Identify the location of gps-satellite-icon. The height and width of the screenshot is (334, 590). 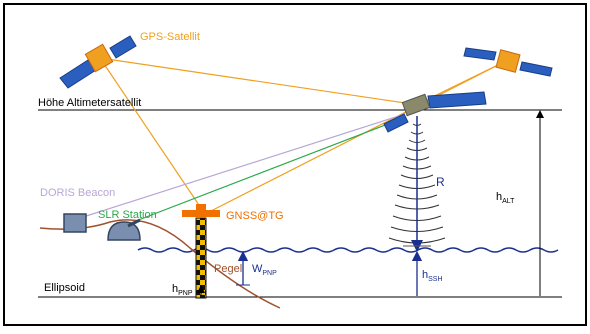
(98, 62).